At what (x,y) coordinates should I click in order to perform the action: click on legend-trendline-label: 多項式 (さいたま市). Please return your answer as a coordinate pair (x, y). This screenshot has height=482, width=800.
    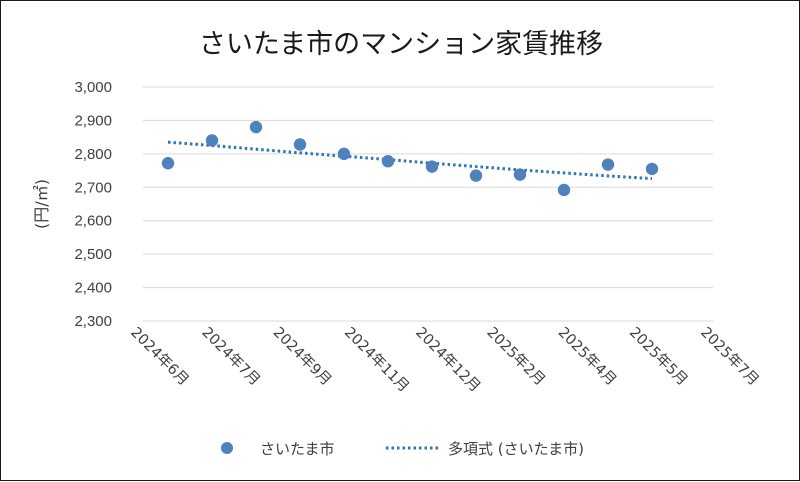
    Looking at the image, I should click on (516, 449).